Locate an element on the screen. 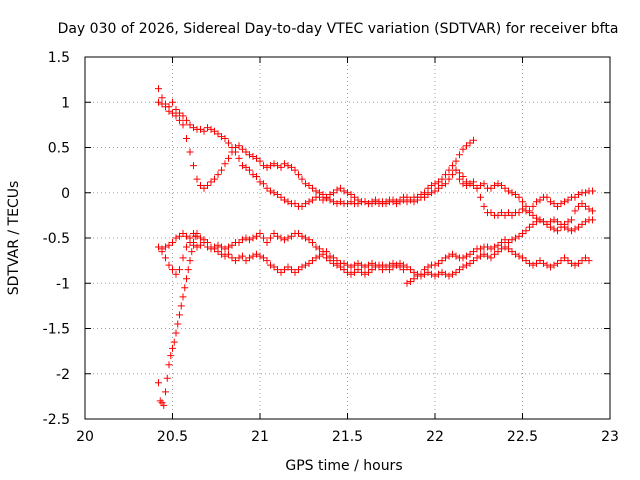  x-tick-label: 20.5 is located at coordinates (172, 437).